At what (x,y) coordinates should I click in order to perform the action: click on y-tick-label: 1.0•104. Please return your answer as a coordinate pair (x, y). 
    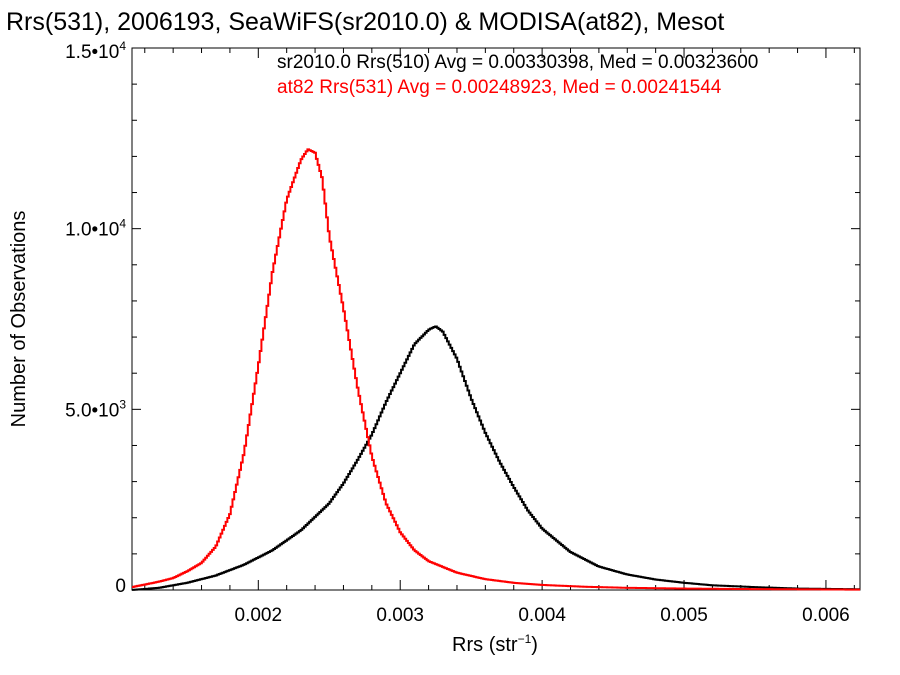
    Looking at the image, I should click on (95, 229).